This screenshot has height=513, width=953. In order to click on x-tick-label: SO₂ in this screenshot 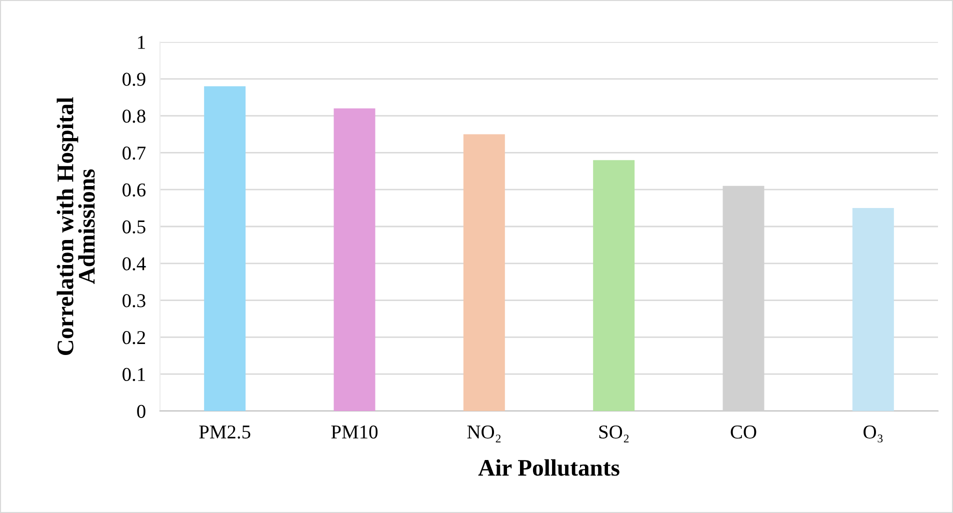, I will do `click(614, 434)`.